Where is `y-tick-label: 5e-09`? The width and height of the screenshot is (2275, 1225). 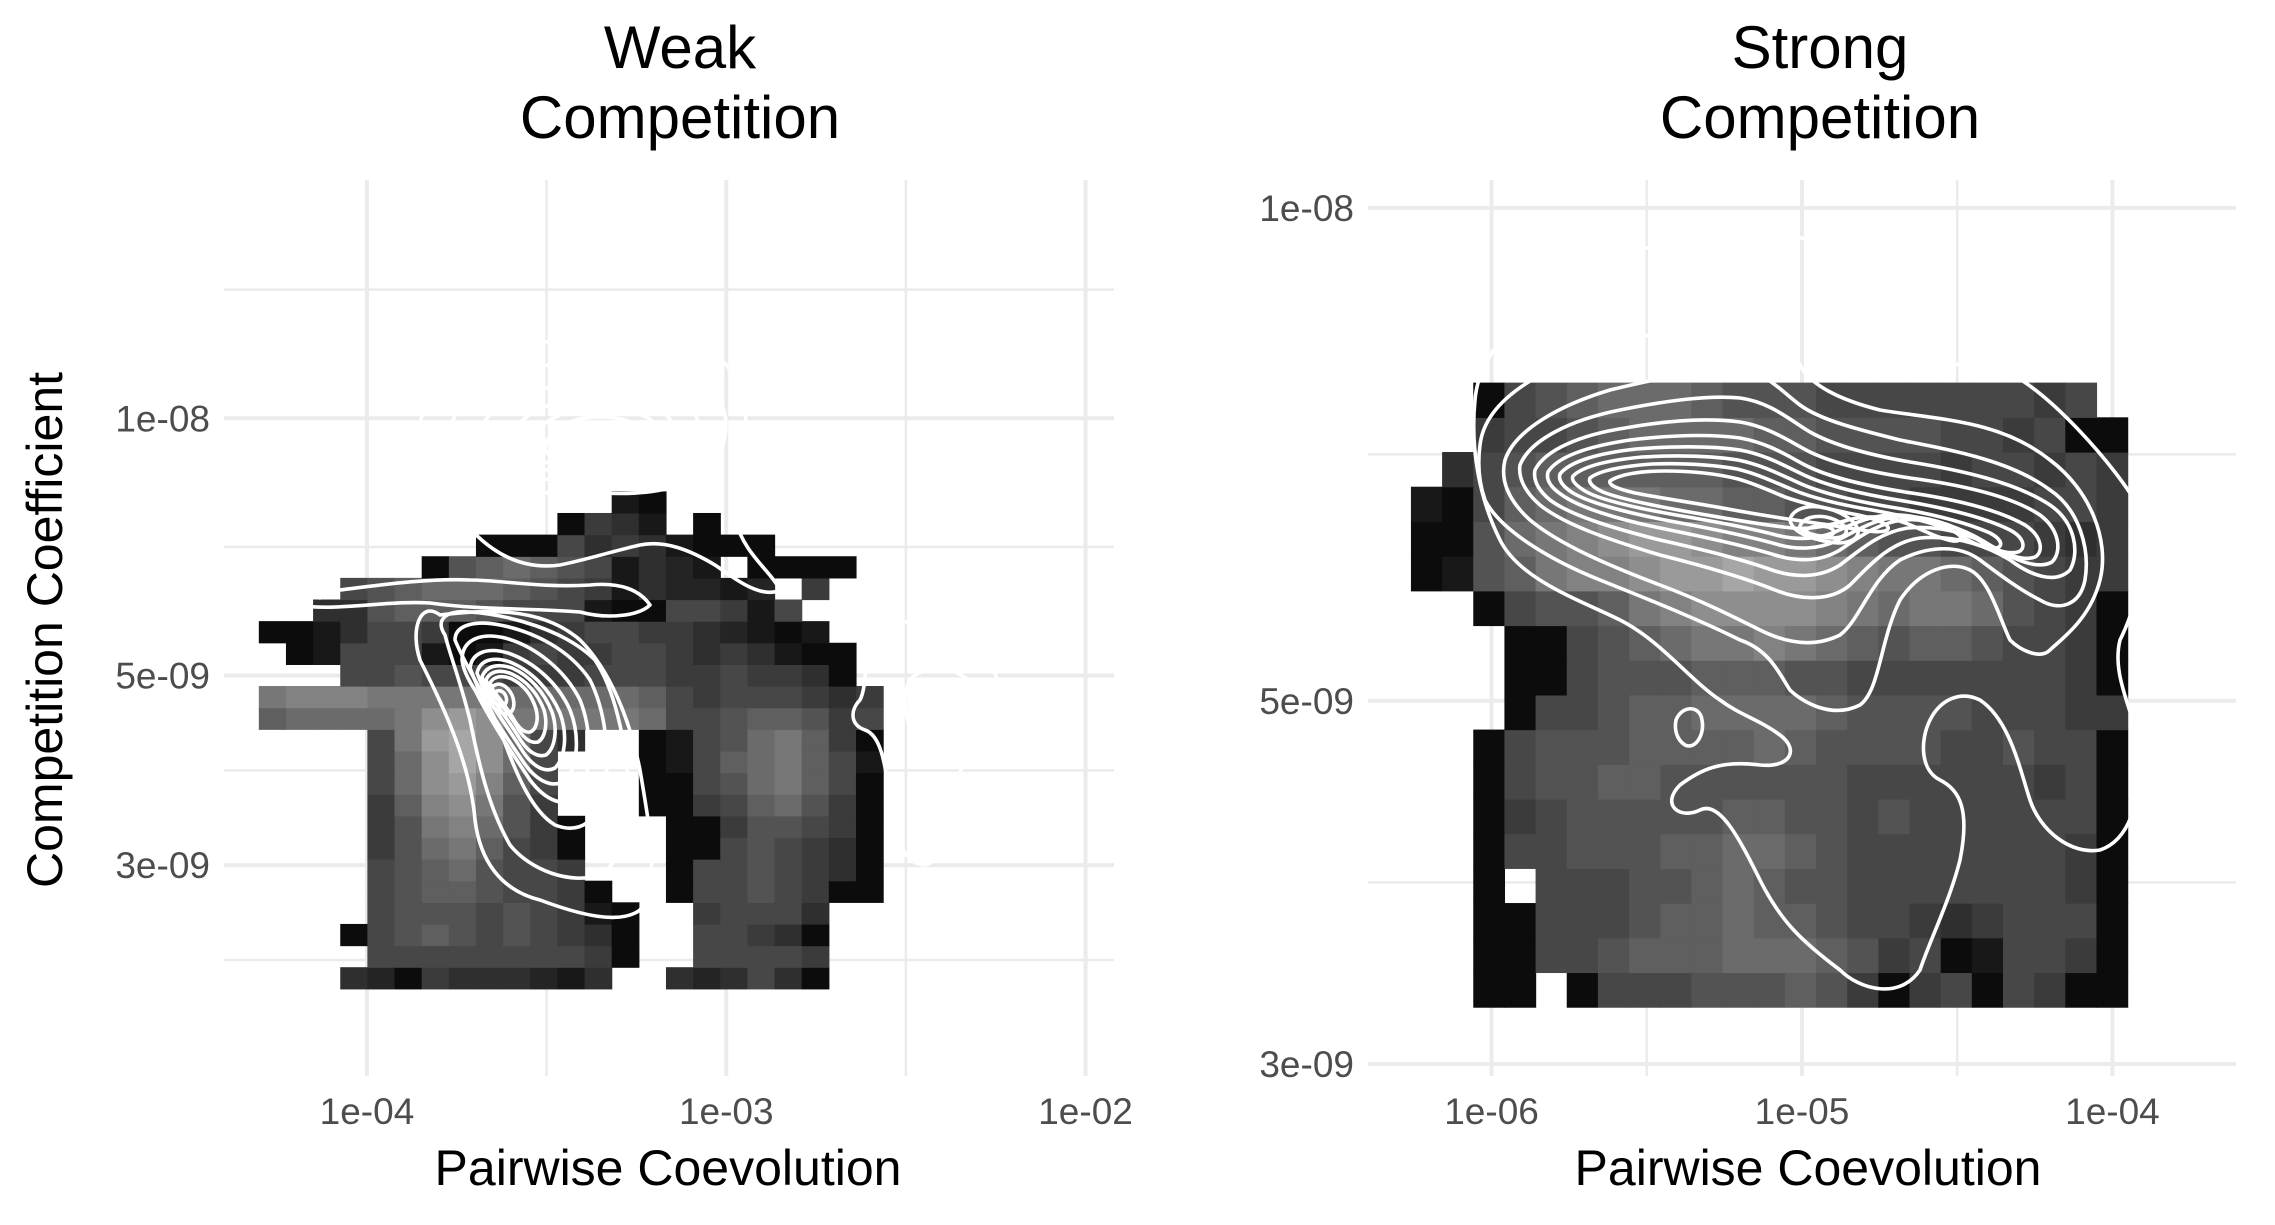 y-tick-label: 5e-09 is located at coordinates (162, 676).